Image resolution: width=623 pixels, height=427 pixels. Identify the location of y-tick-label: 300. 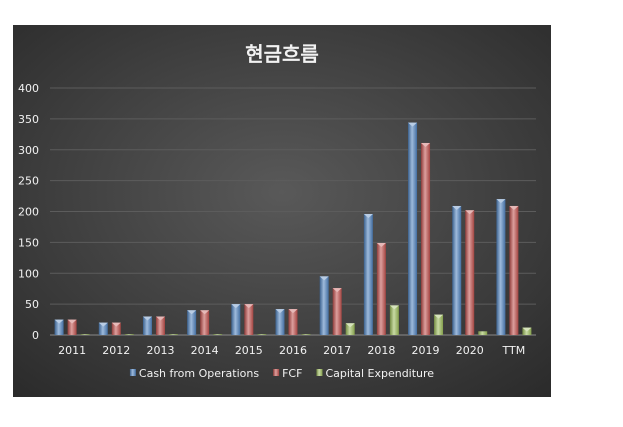
(28, 150).